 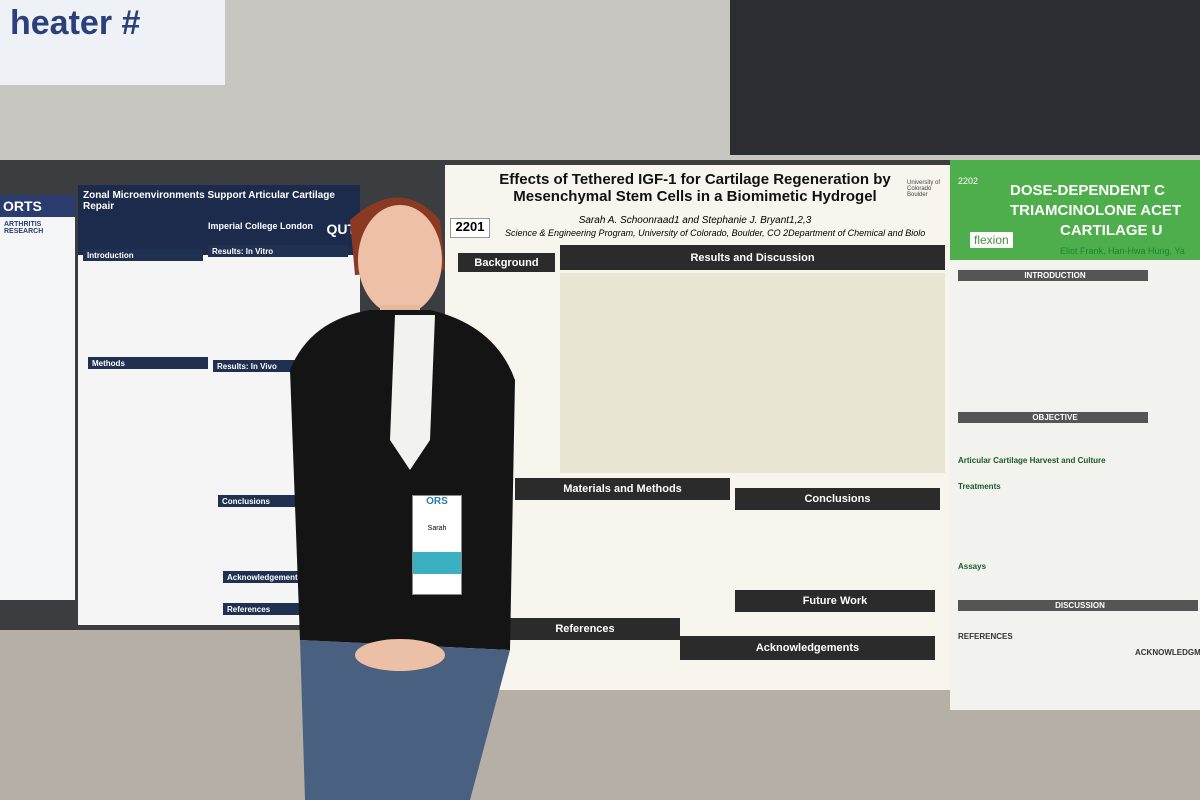 What do you see at coordinates (972, 566) in the screenshot?
I see `subsection: Assays` at bounding box center [972, 566].